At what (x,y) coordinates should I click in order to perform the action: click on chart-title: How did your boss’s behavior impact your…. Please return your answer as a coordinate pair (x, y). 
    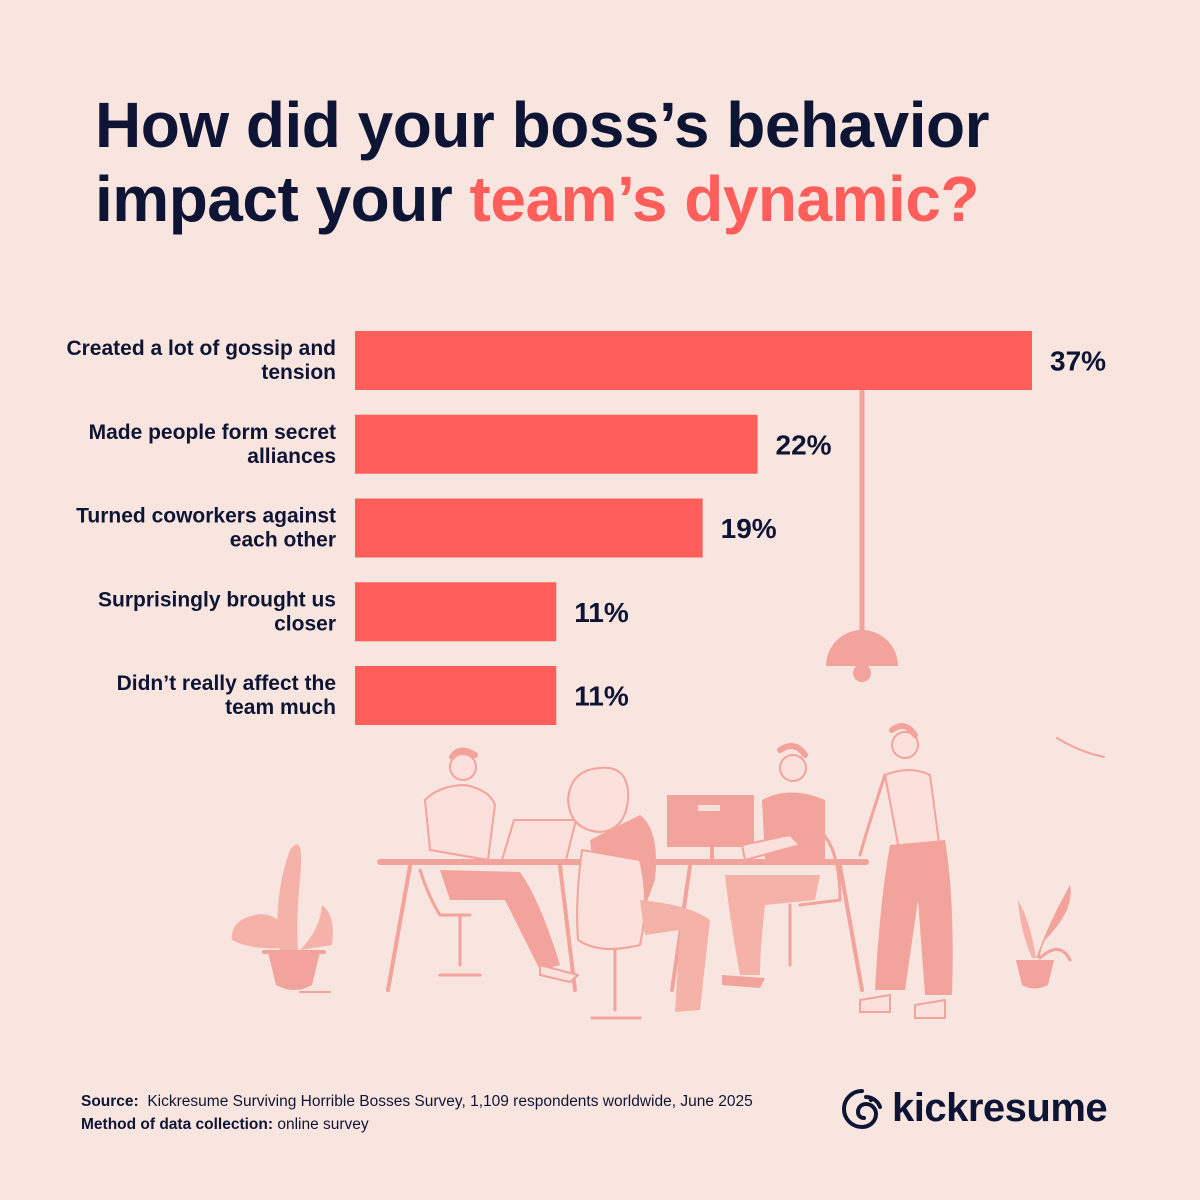
    Looking at the image, I should click on (615, 162).